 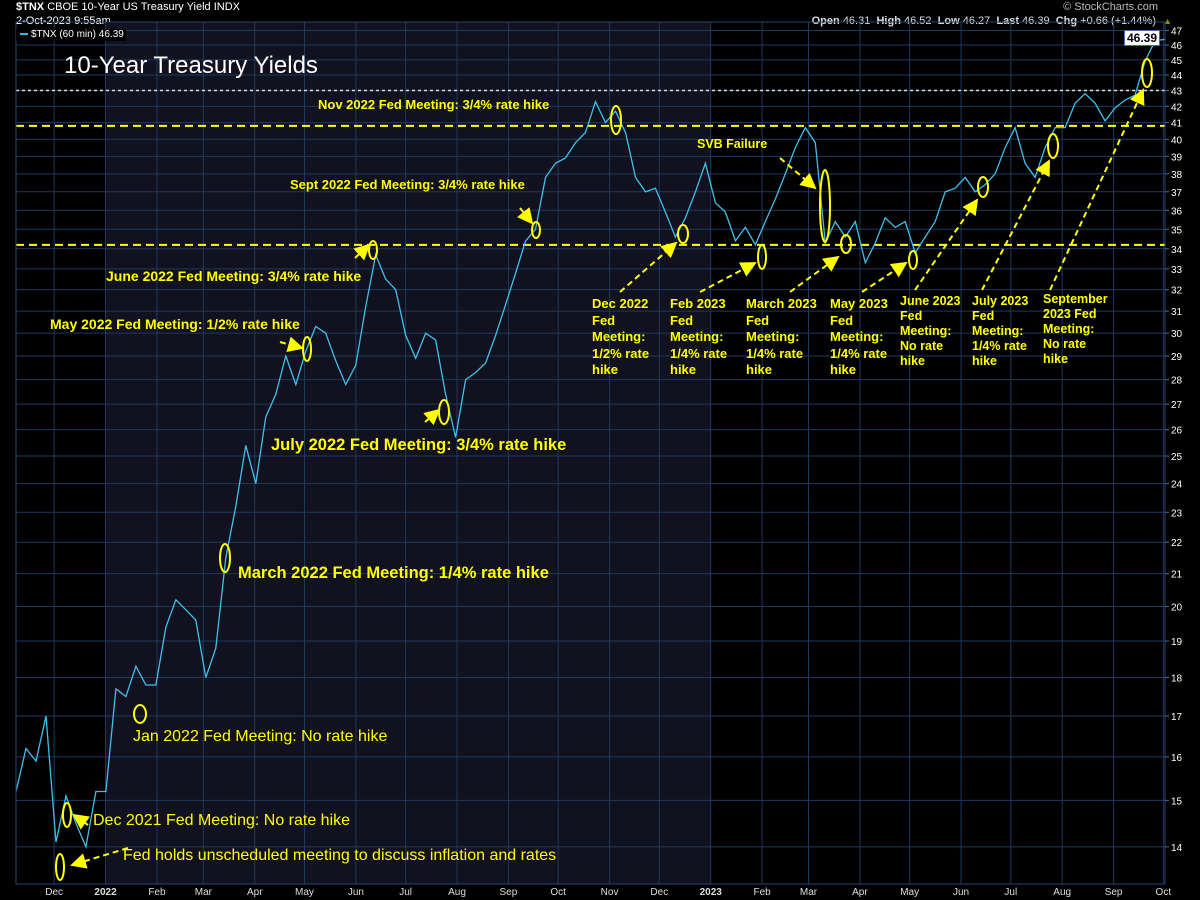 I want to click on annotation-jul-2022: July 2022 Fed Meeting: 3/4% rate hike, so click(x=419, y=445).